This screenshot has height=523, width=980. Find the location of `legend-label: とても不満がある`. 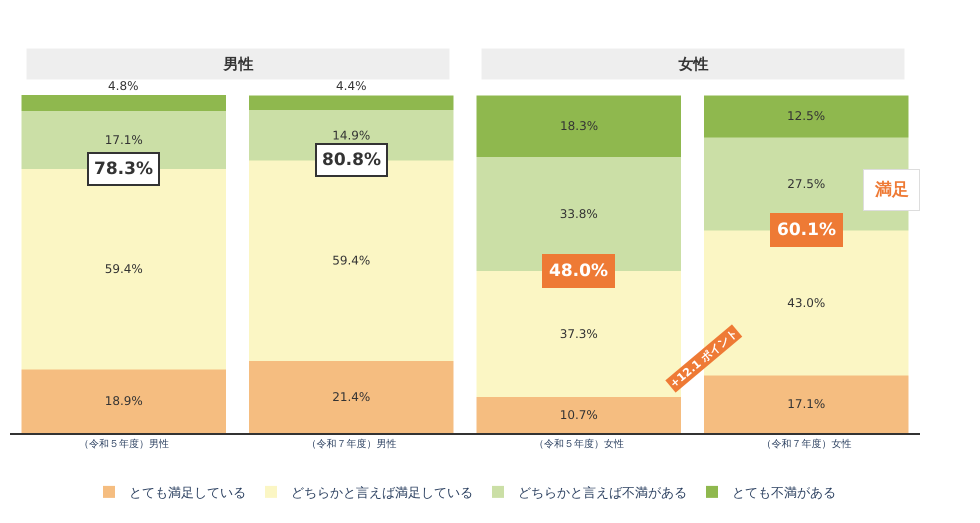

legend-label: とても不満がある is located at coordinates (784, 493).